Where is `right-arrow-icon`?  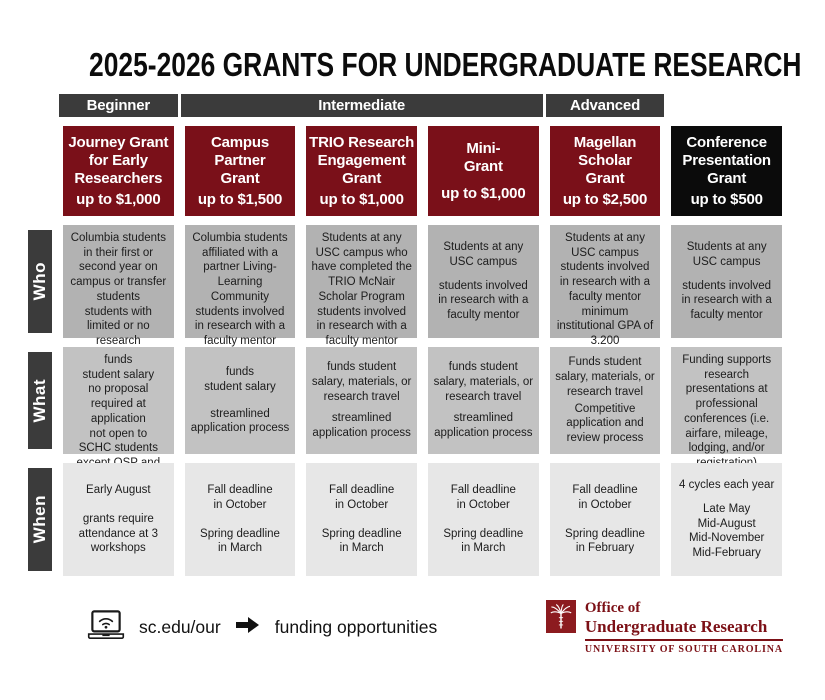
right-arrow-icon is located at coordinates (247, 627).